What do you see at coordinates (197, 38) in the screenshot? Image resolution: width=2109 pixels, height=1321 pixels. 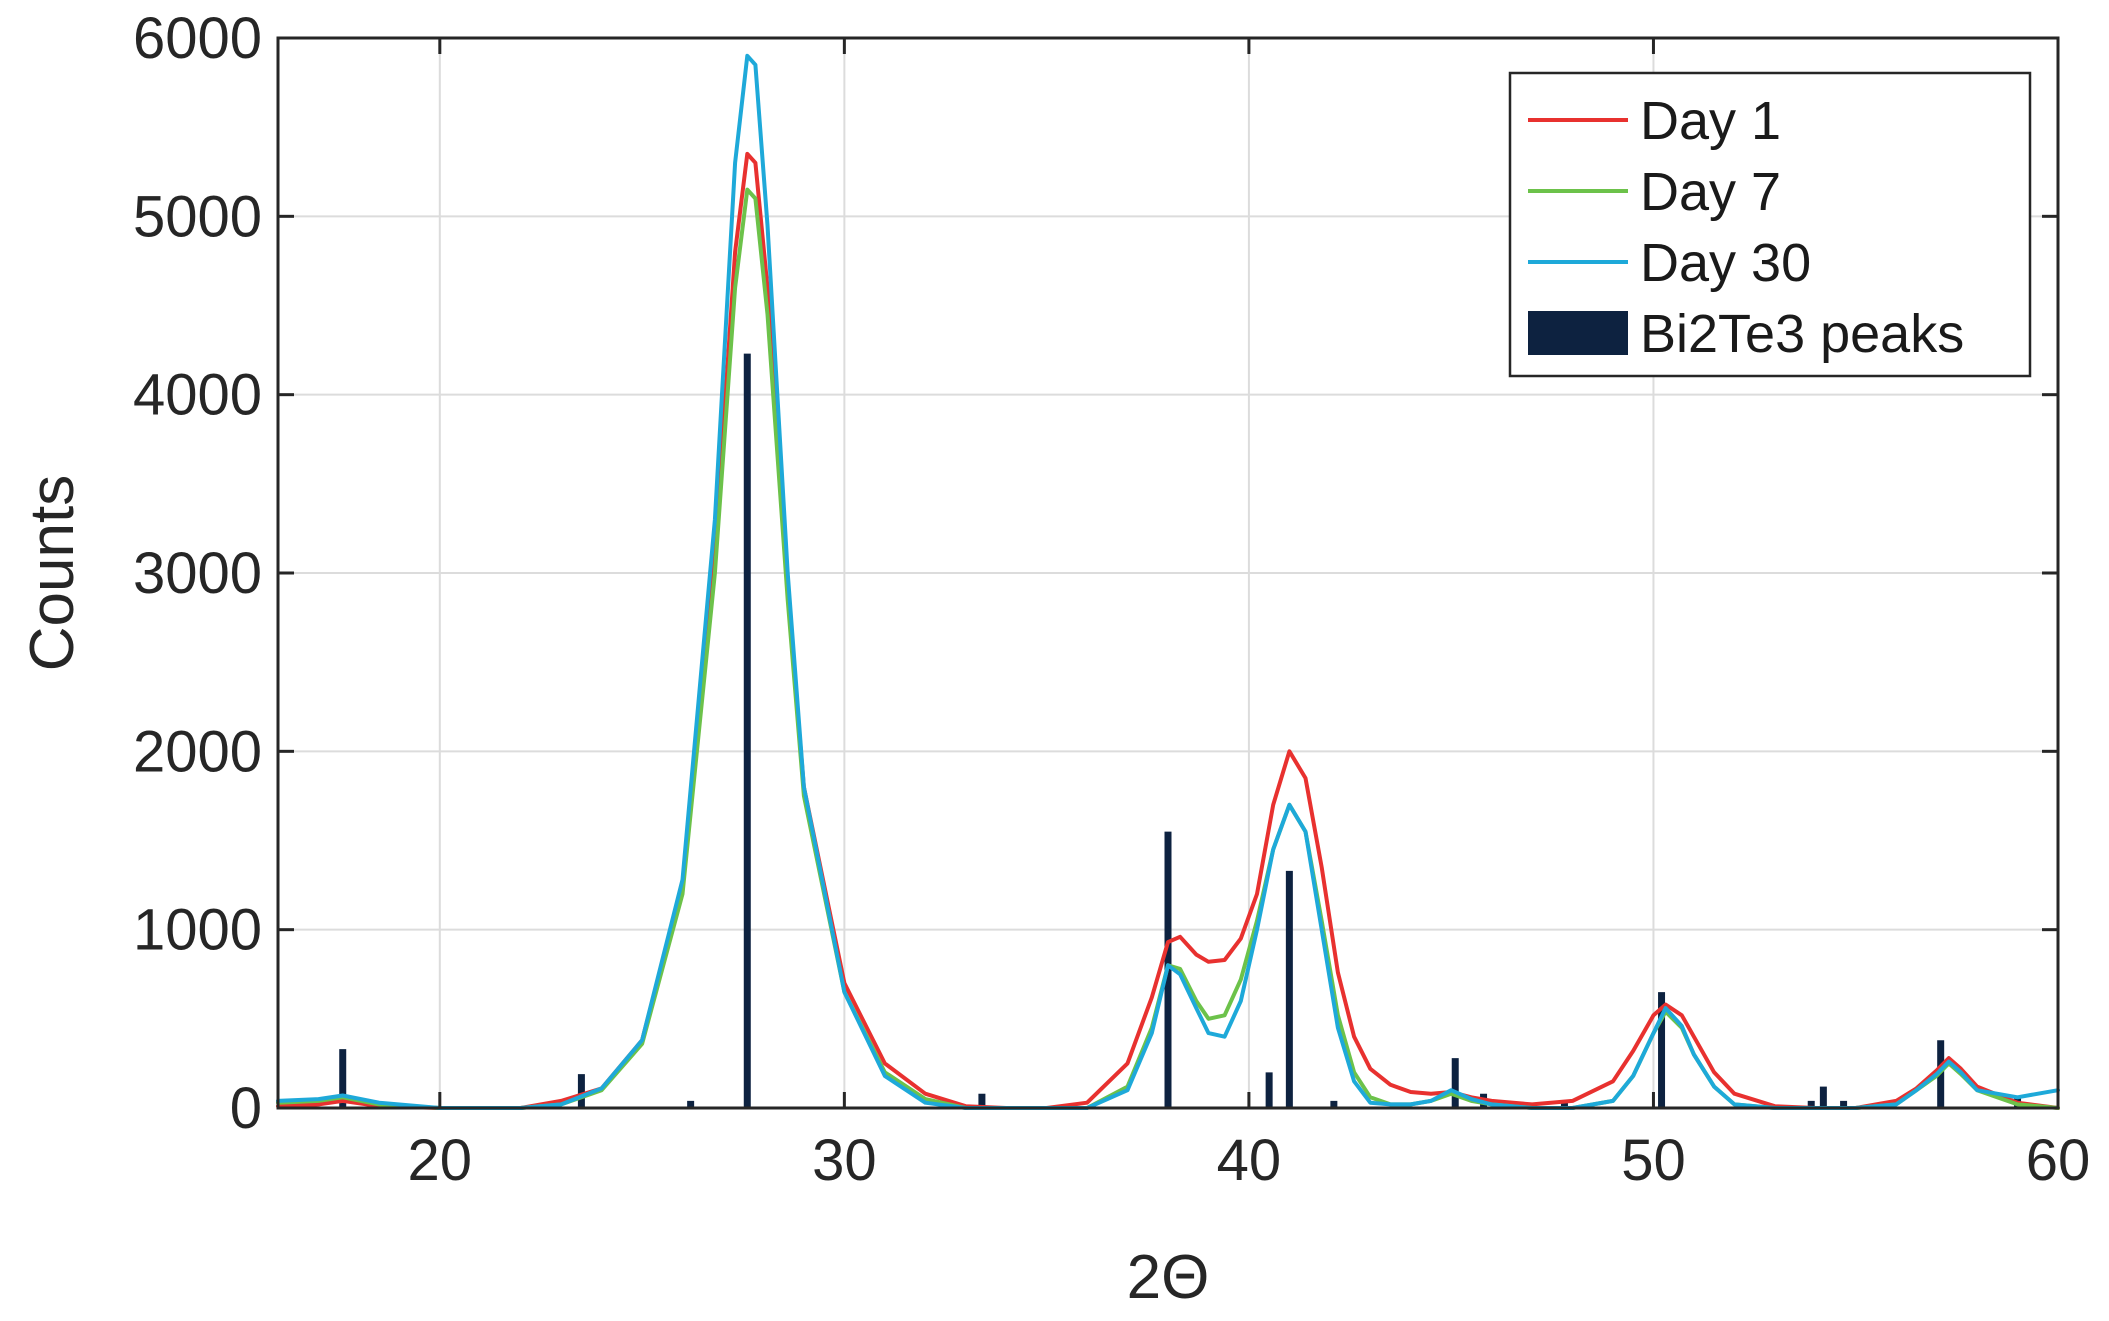 I see `y-tick-label: 6000` at bounding box center [197, 38].